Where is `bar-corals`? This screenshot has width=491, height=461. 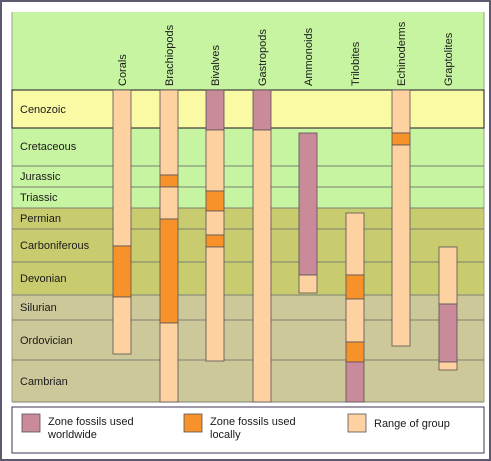
bar-corals is located at coordinates (122, 222).